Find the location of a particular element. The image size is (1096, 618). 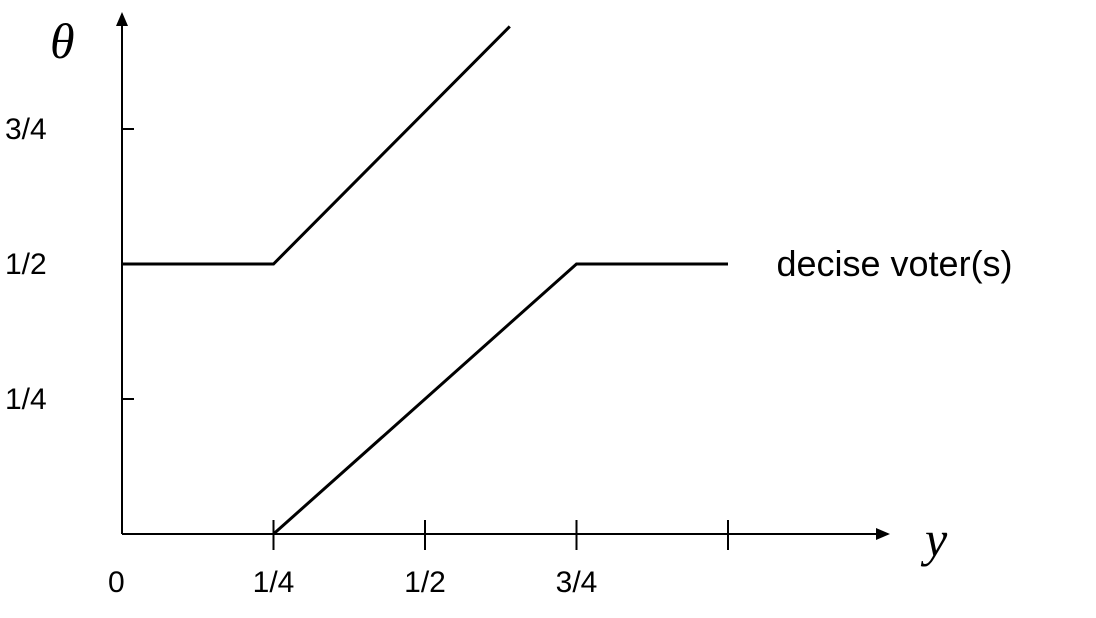

y-ticks: 1/4 1/2 3/4 is located at coordinates (69, 264).